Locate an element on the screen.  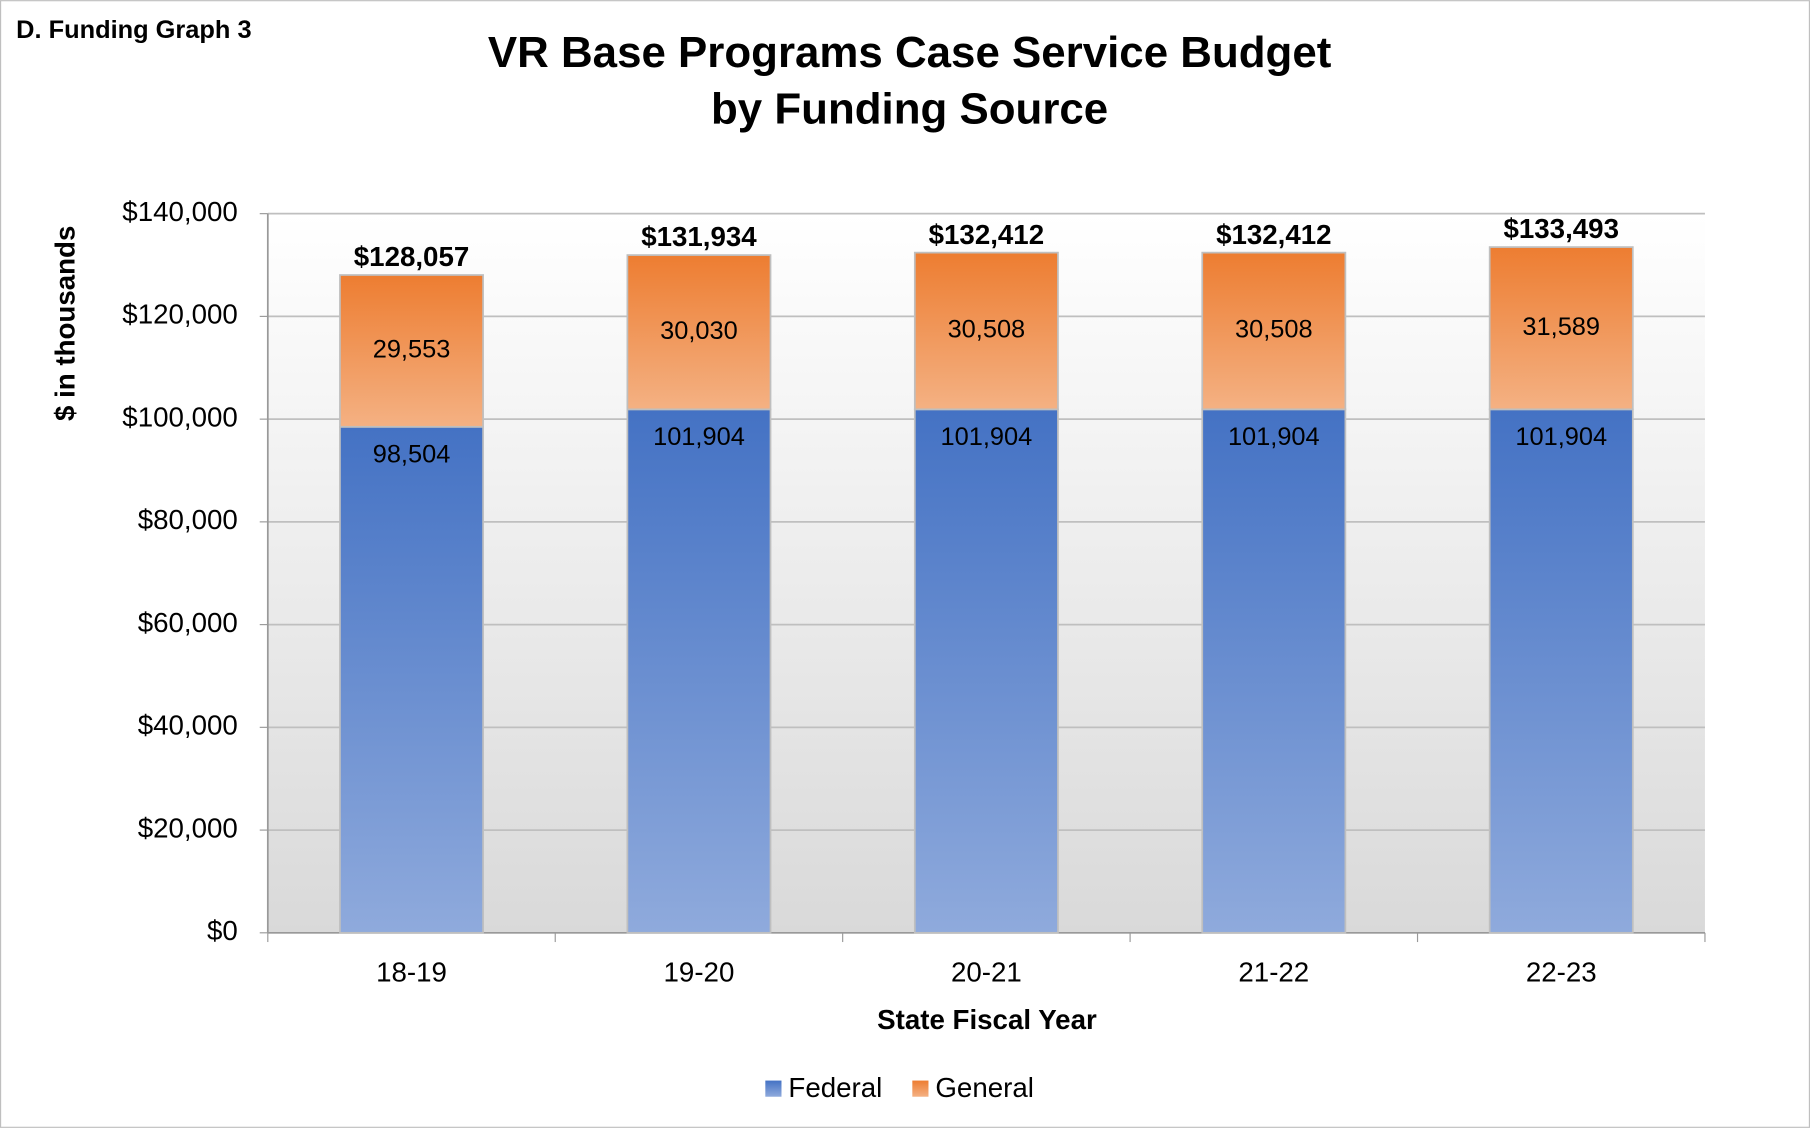
legend-label: Federal is located at coordinates (835, 1087).